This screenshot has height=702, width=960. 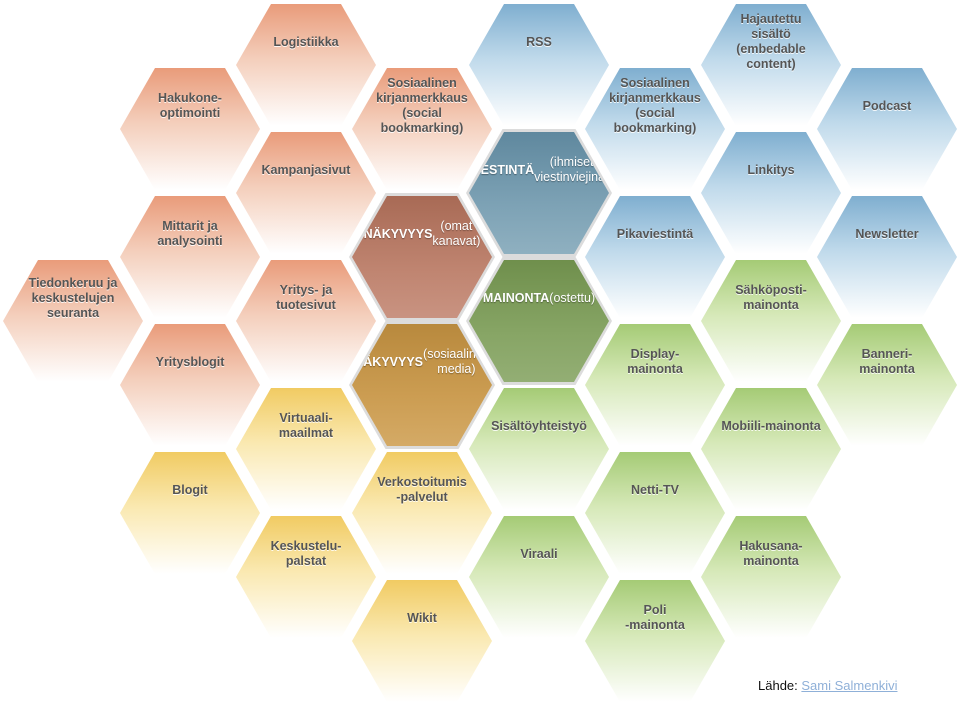 What do you see at coordinates (73, 297) in the screenshot?
I see `hex-label: Tiedonkeruu ja keskustelujen seuranta` at bounding box center [73, 297].